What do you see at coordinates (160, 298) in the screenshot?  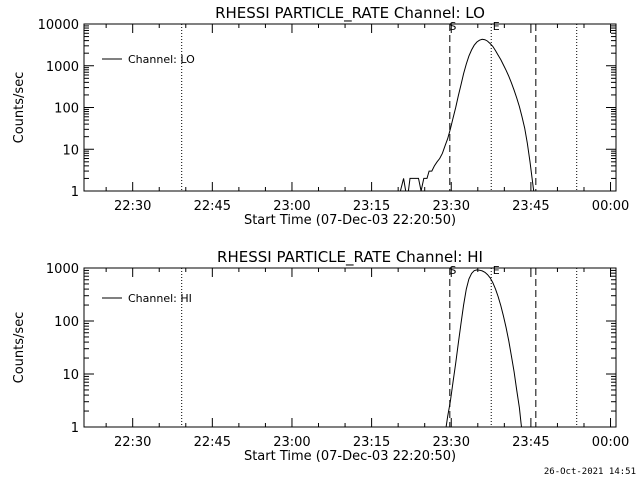 I see `legend-label: Channel: HI` at bounding box center [160, 298].